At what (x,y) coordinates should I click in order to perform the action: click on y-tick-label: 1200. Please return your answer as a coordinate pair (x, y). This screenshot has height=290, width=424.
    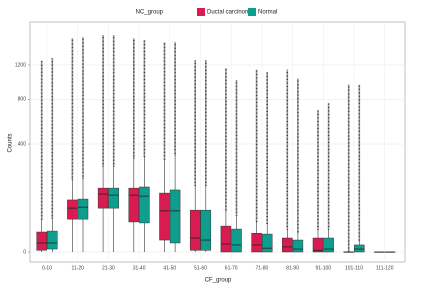
    Looking at the image, I should click on (20, 65).